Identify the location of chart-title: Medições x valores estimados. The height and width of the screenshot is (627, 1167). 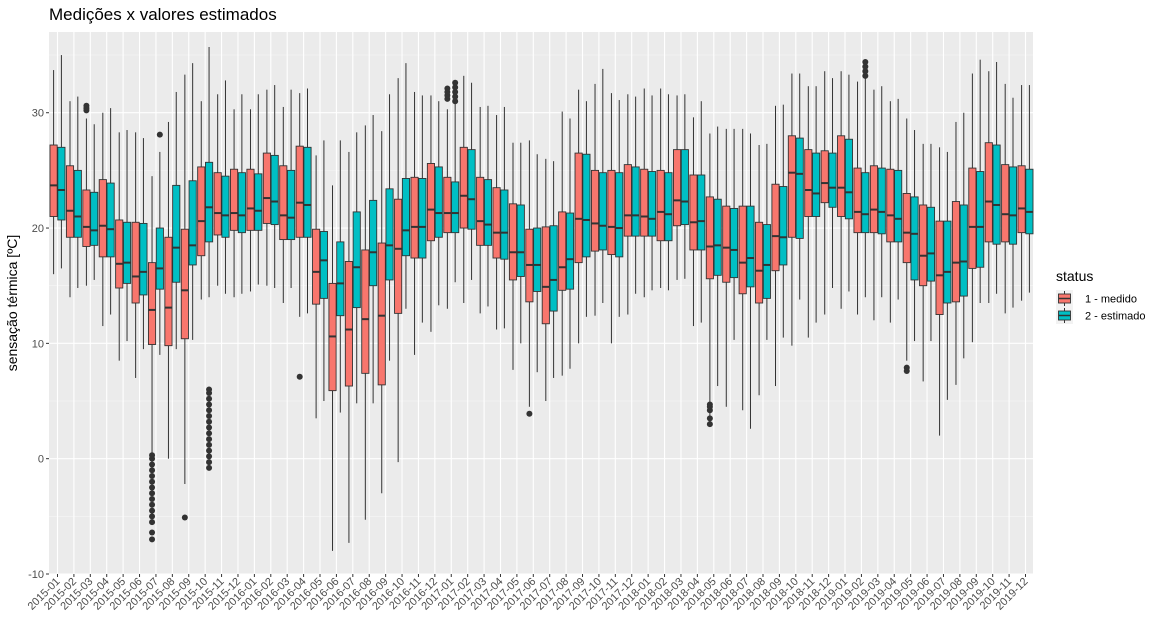
(163, 14).